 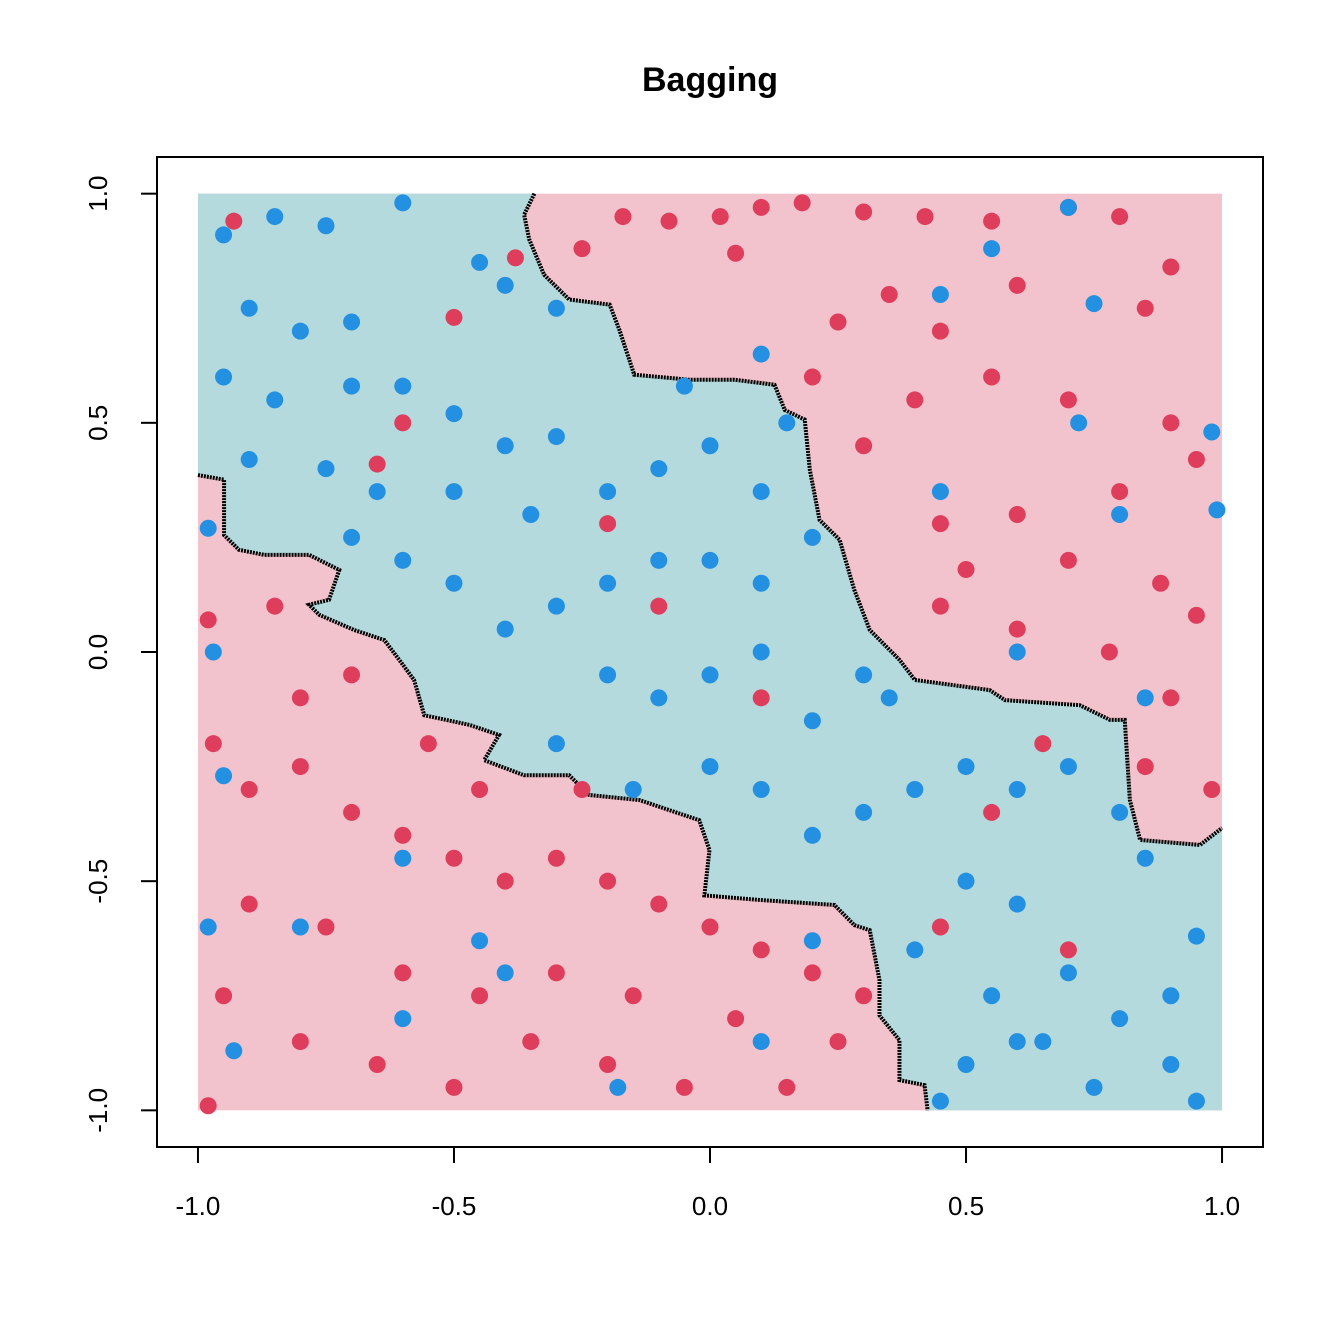 What do you see at coordinates (454, 1206) in the screenshot?
I see `x-tick-label: -0.5` at bounding box center [454, 1206].